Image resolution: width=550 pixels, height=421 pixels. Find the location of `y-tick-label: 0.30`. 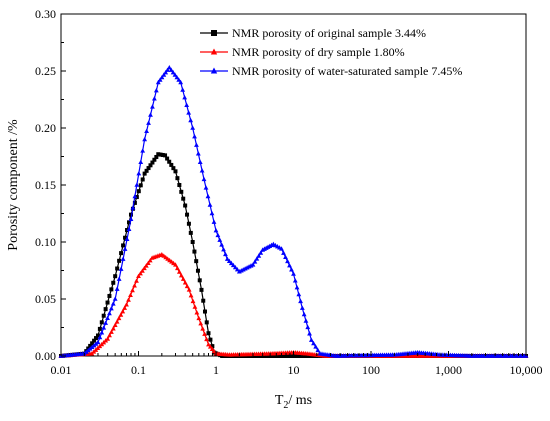

y-tick-label: 0.30 is located at coordinates (45, 14).